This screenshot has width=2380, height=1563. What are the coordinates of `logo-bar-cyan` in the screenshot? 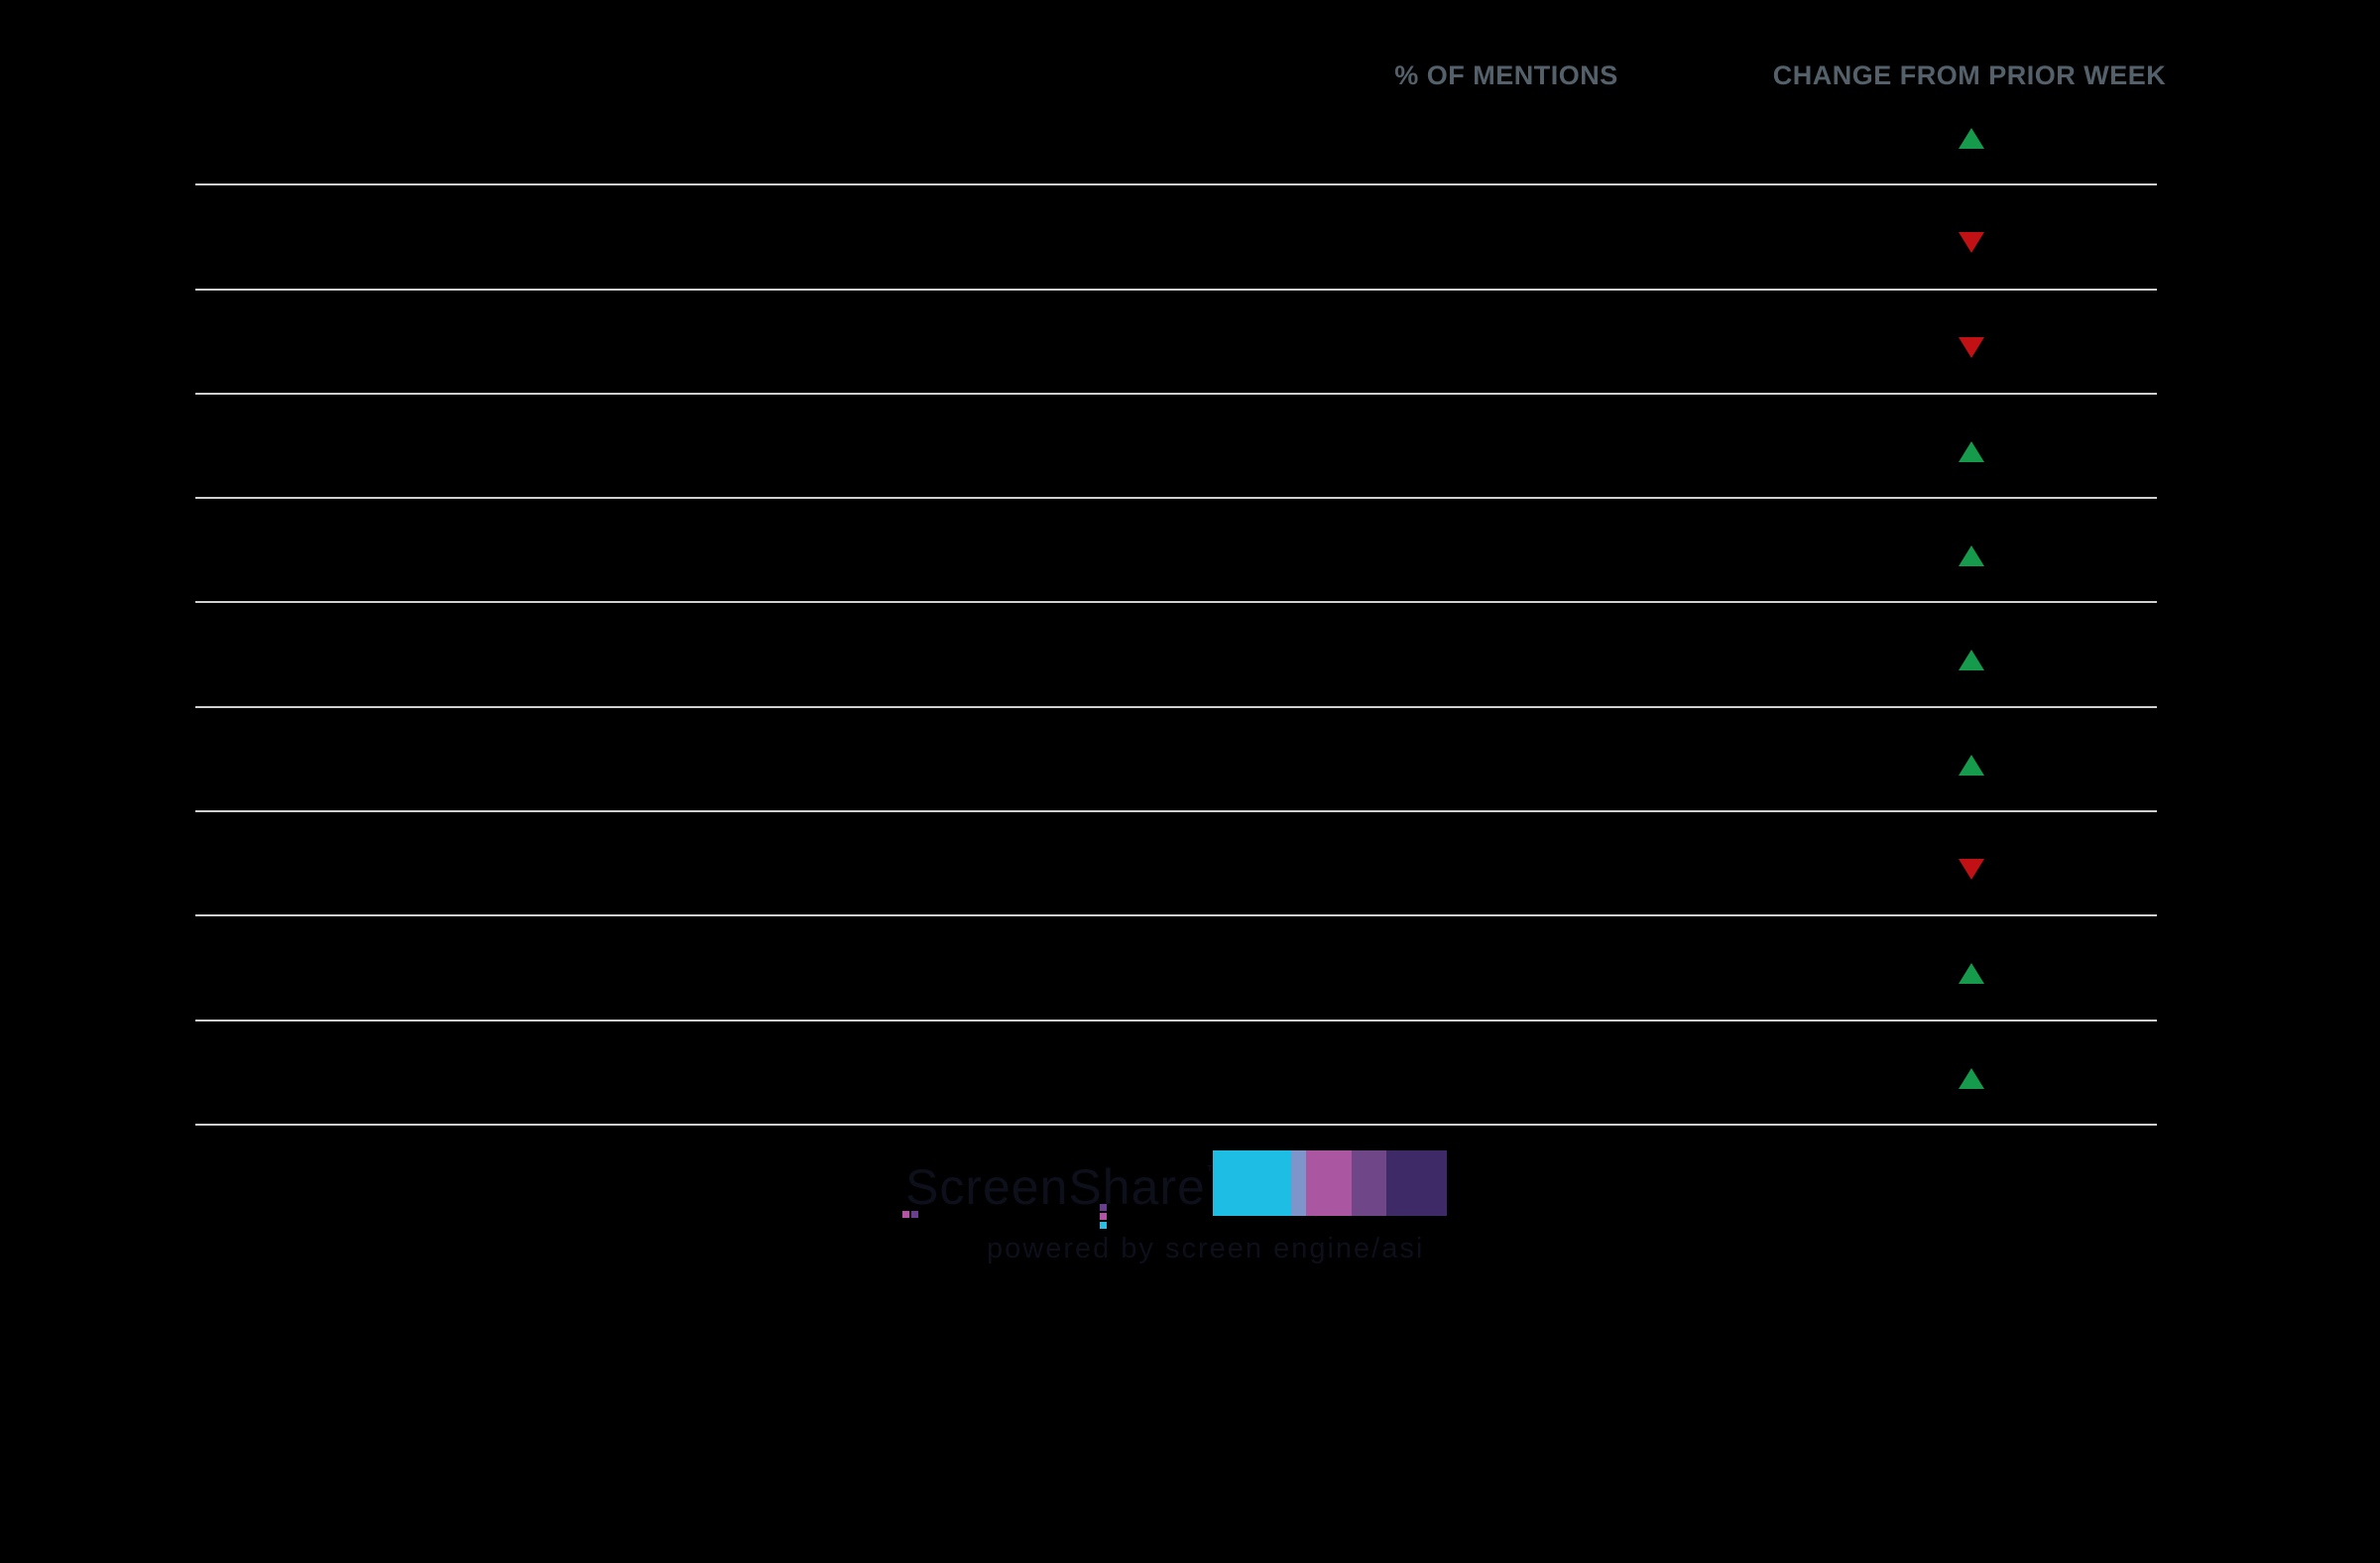 It's located at (1252, 1183).